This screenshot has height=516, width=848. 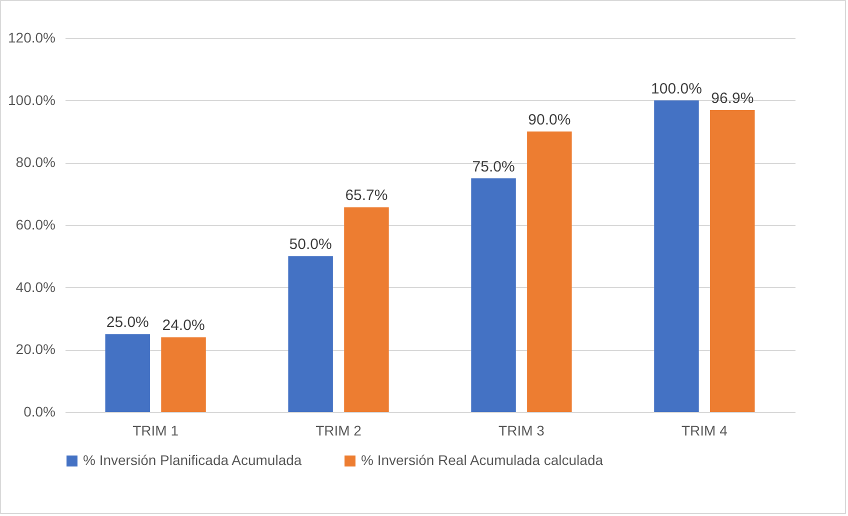 I want to click on x-tick-label: TRIM 4, so click(x=704, y=430).